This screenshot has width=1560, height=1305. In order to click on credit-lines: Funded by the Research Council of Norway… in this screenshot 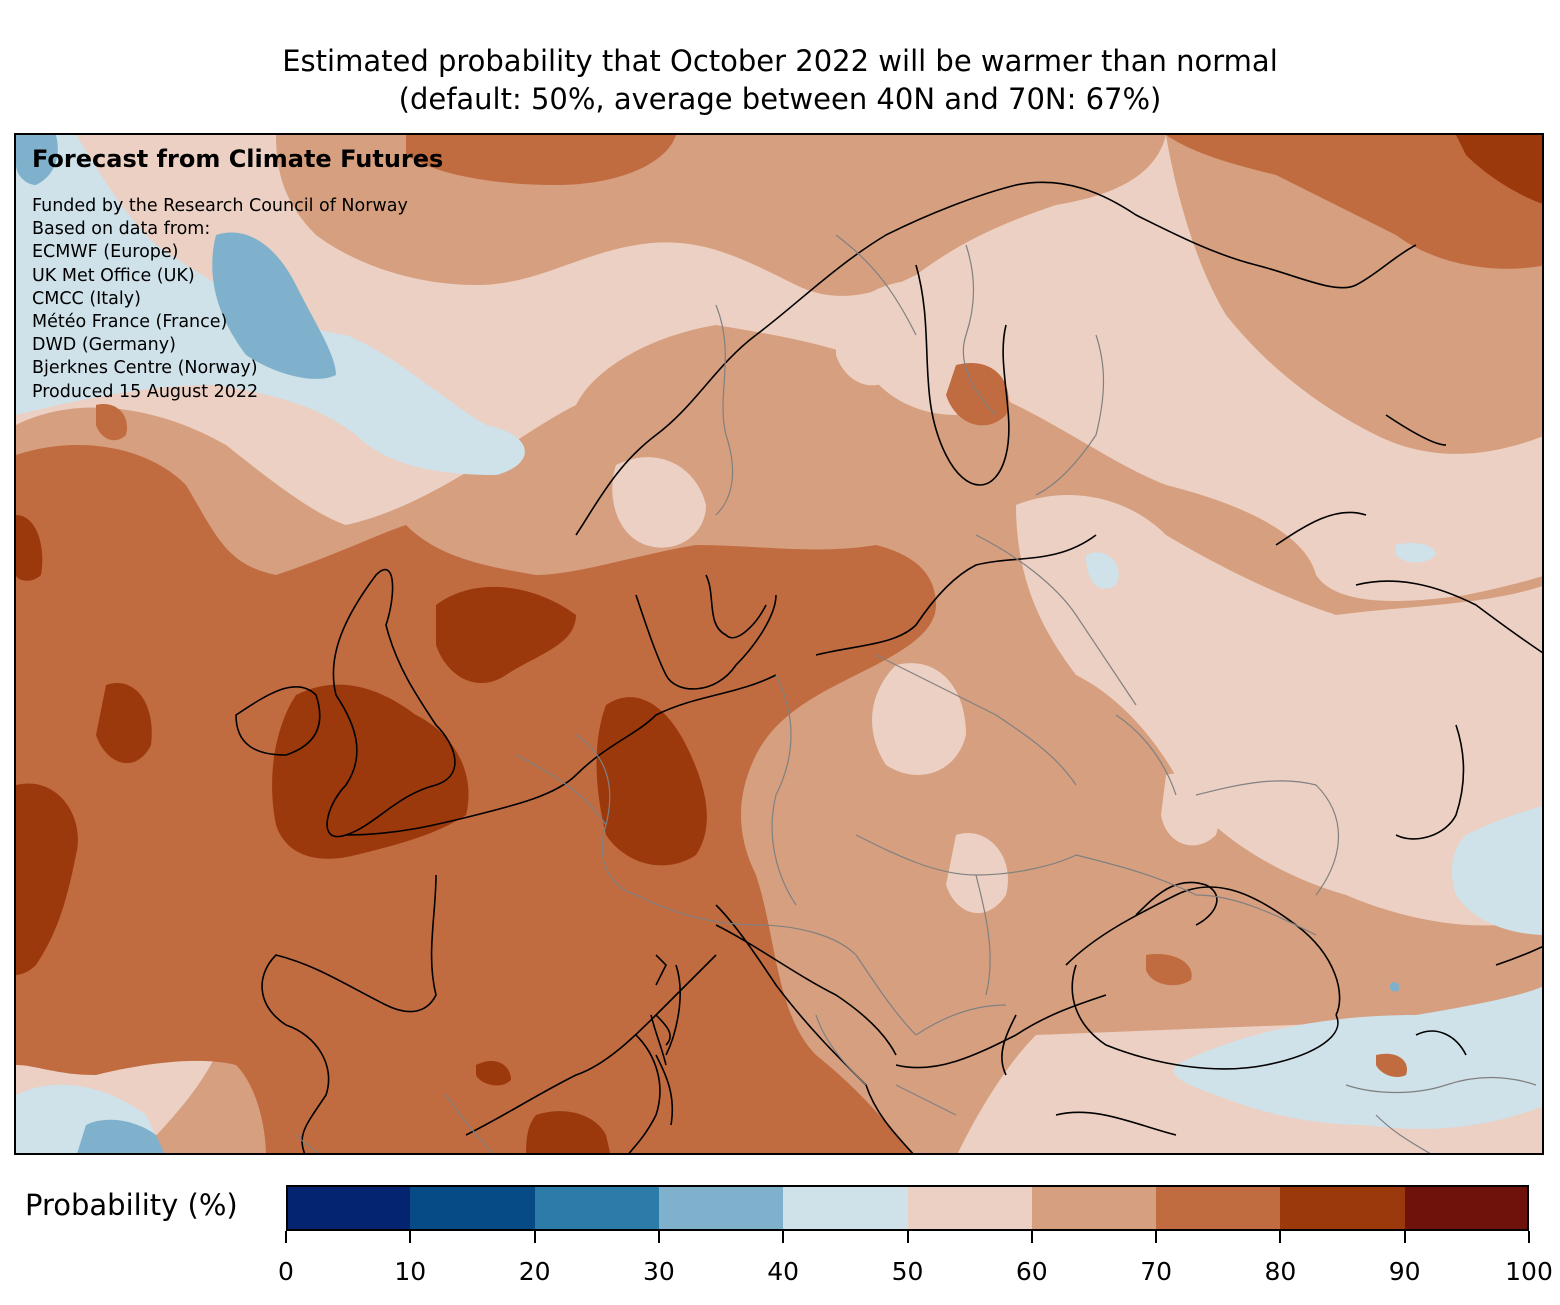, I will do `click(220, 299)`.